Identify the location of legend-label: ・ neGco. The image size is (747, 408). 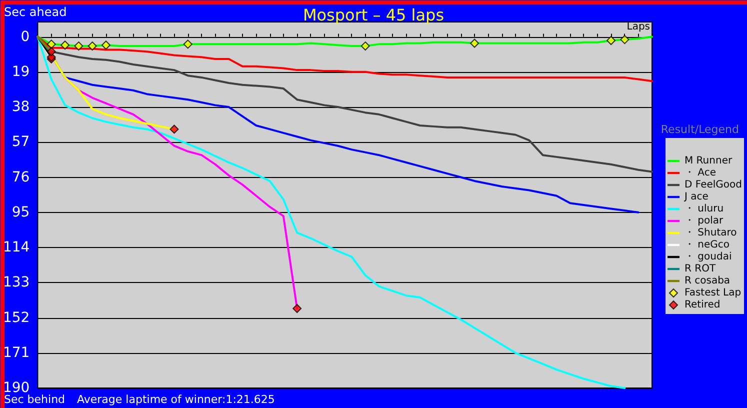
(707, 245).